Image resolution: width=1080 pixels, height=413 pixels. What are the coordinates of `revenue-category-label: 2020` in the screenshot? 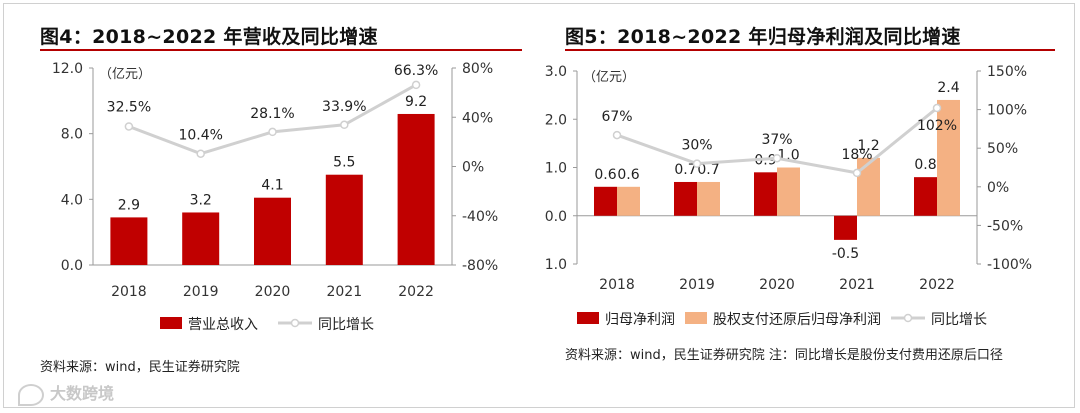 It's located at (273, 292).